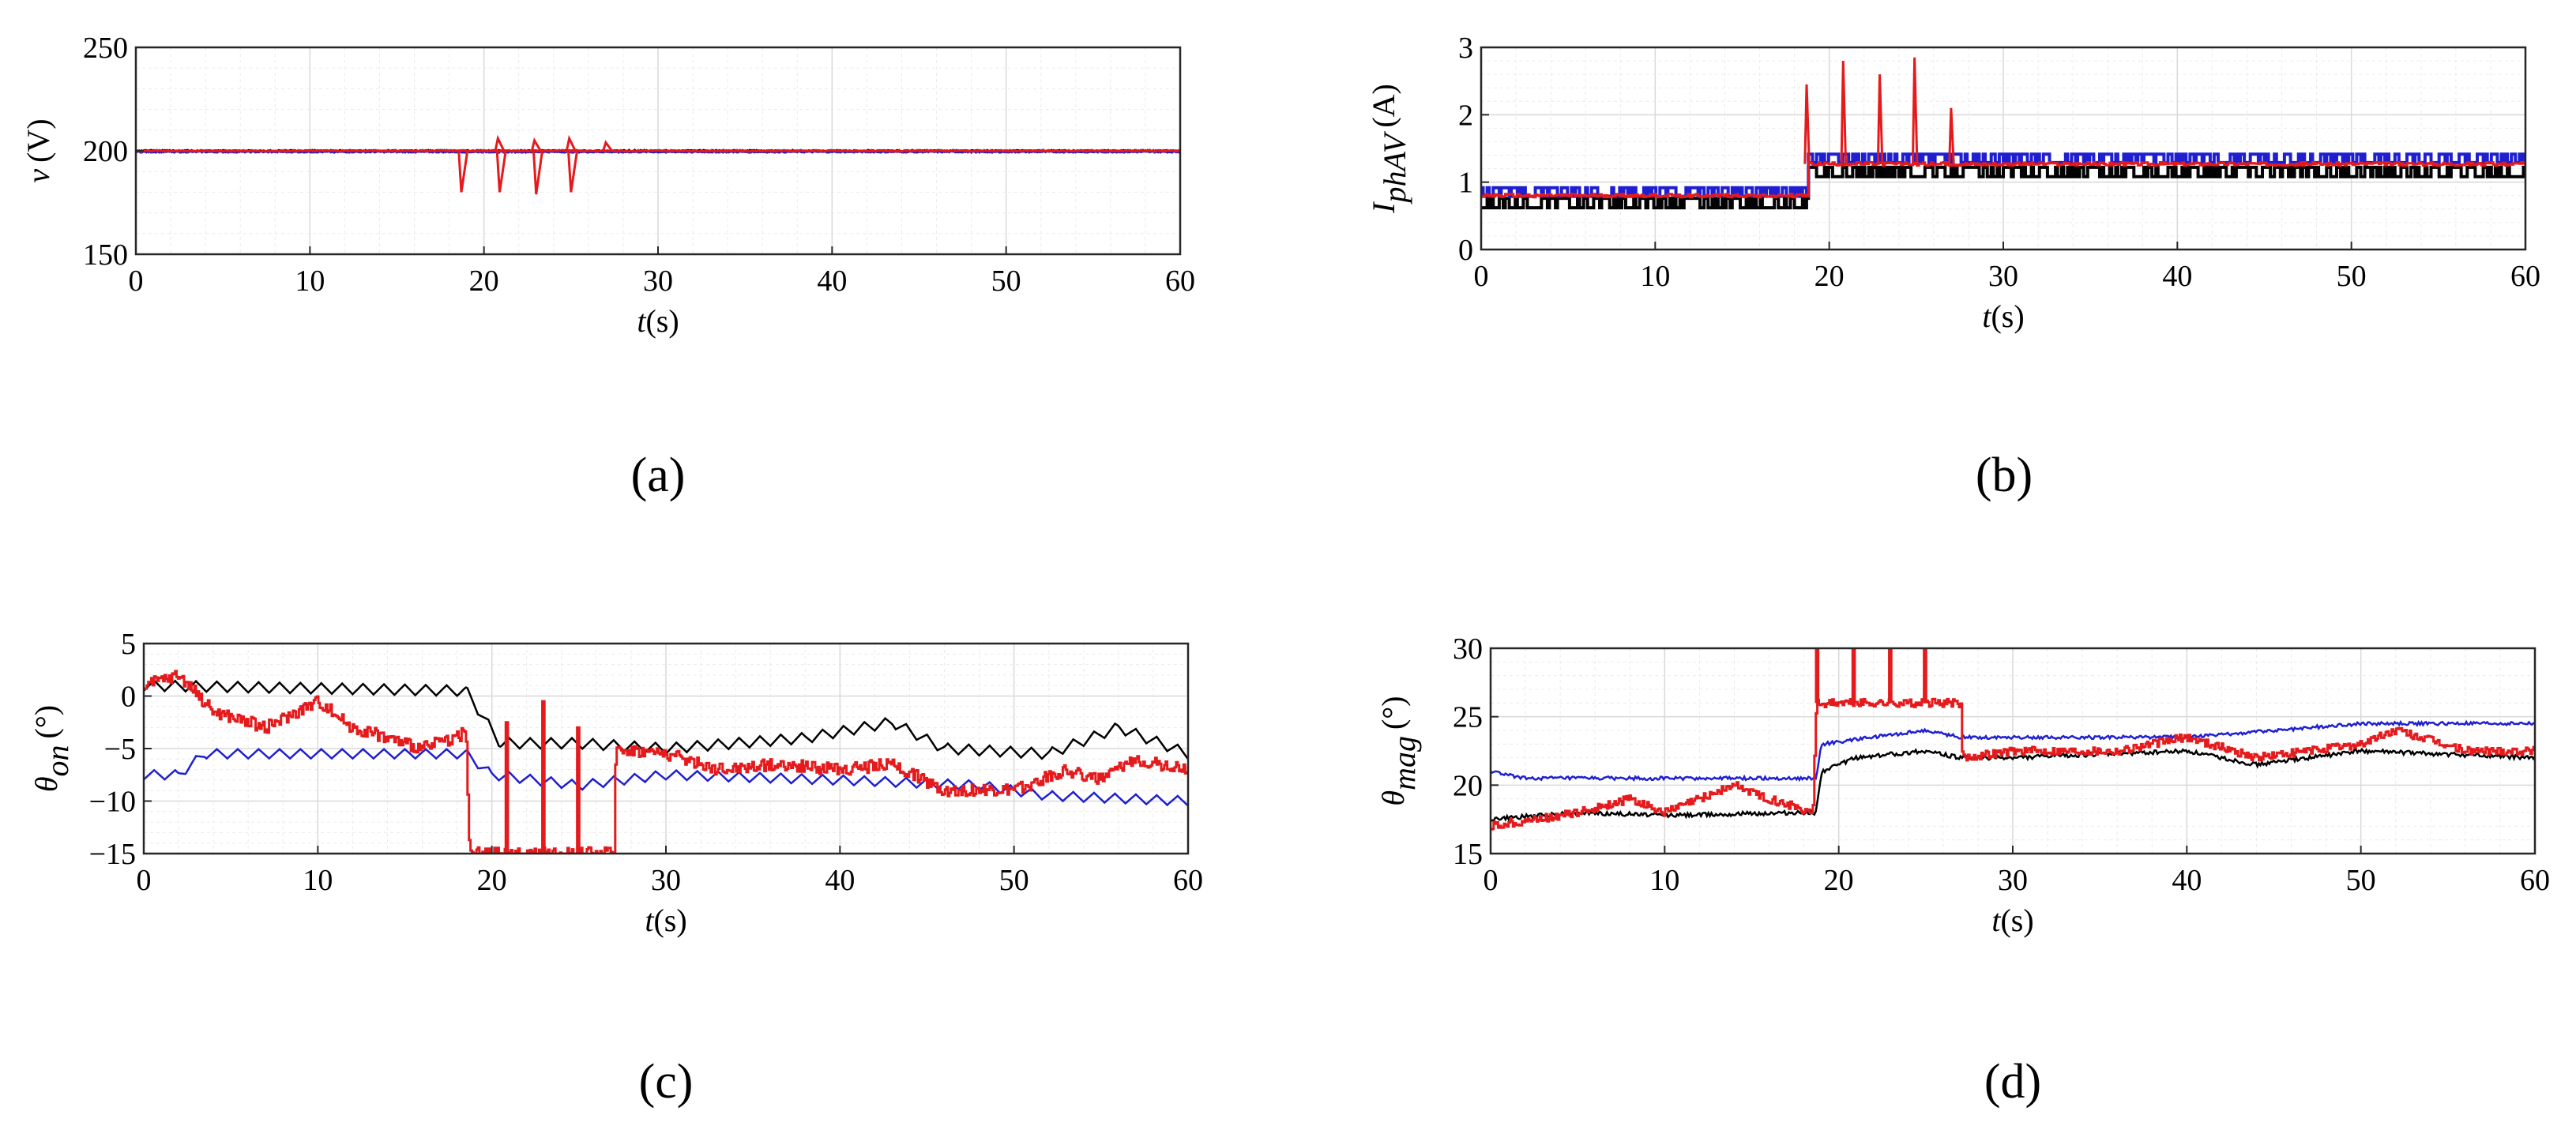 This screenshot has height=1126, width=2576. I want to click on y-tick-label: 250, so click(105, 48).